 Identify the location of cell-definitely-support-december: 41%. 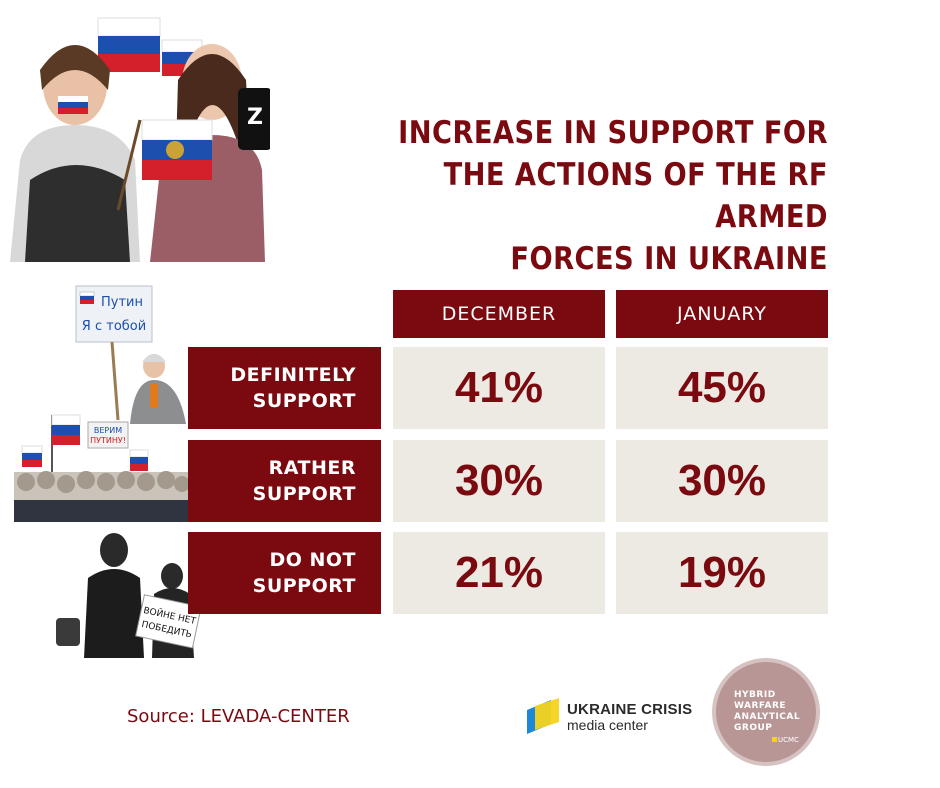
(499, 388).